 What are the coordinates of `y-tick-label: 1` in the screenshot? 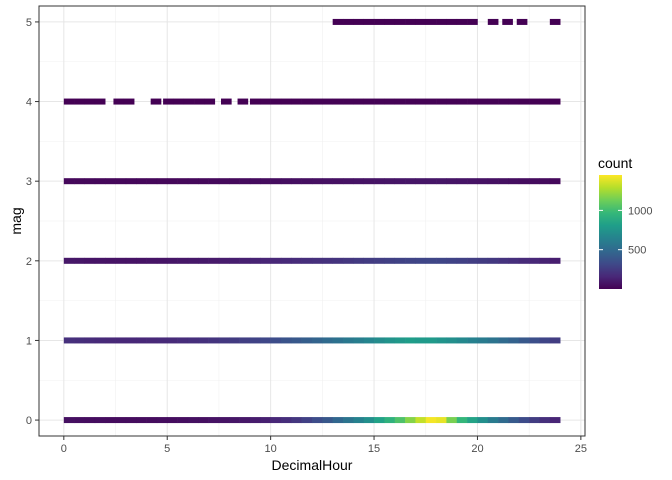 It's located at (29, 341).